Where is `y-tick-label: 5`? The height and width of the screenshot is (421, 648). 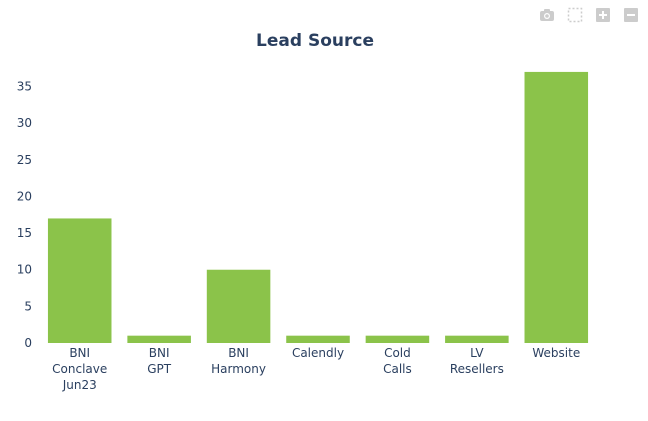
y-tick-label: 5 is located at coordinates (28, 306).